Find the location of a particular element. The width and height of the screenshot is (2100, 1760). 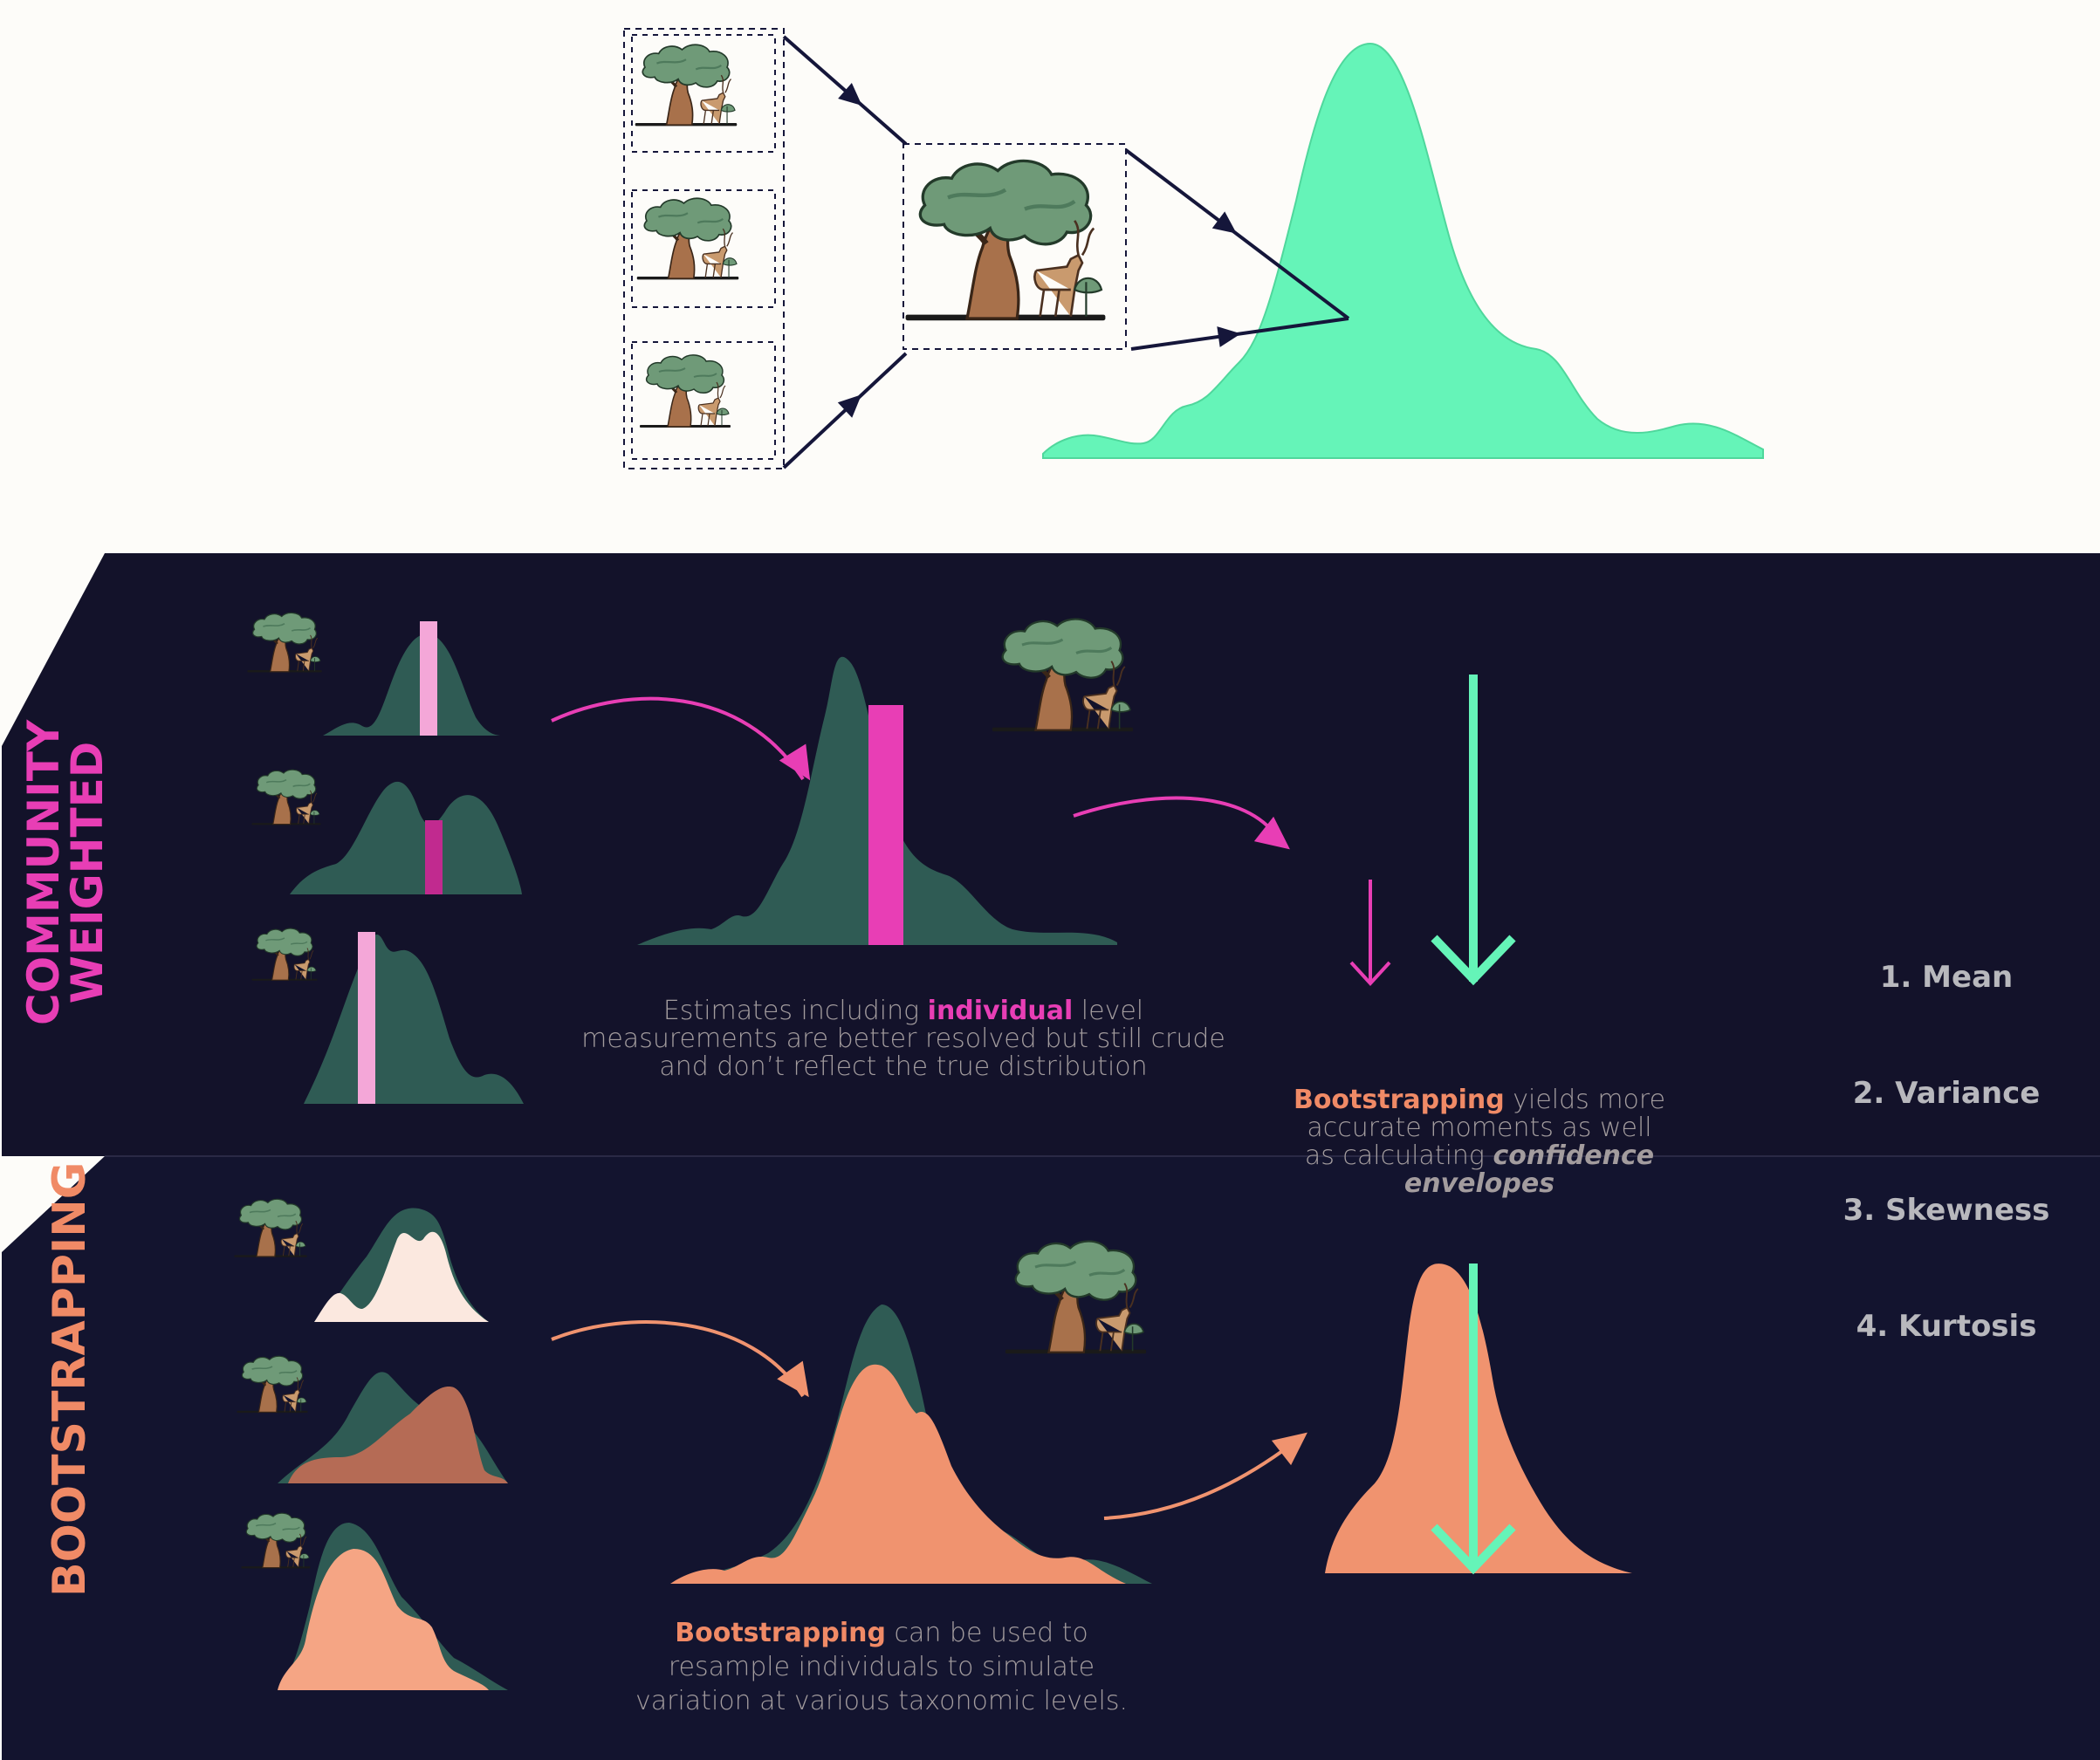

caption-text: Estimates including is located at coordinates (795, 1011).